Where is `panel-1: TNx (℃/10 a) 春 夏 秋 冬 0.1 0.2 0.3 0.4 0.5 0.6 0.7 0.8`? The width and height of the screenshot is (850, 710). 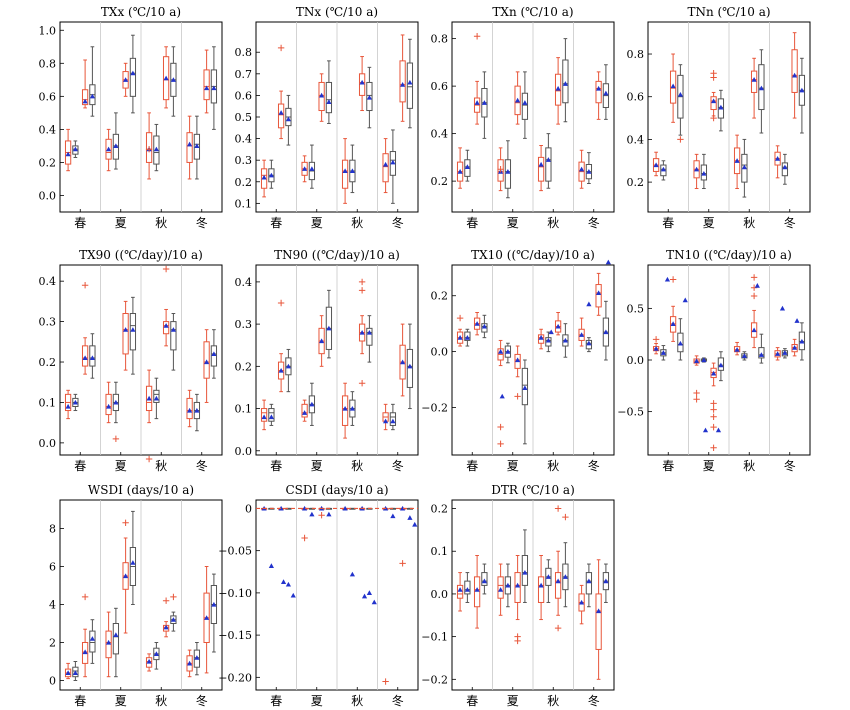
panel-1: TNx (℃/10 a) 春 夏 秋 冬 0.1 0.2 0.3 0.4 0.5 0.6 0.7 0.8 is located at coordinates (327, 117).